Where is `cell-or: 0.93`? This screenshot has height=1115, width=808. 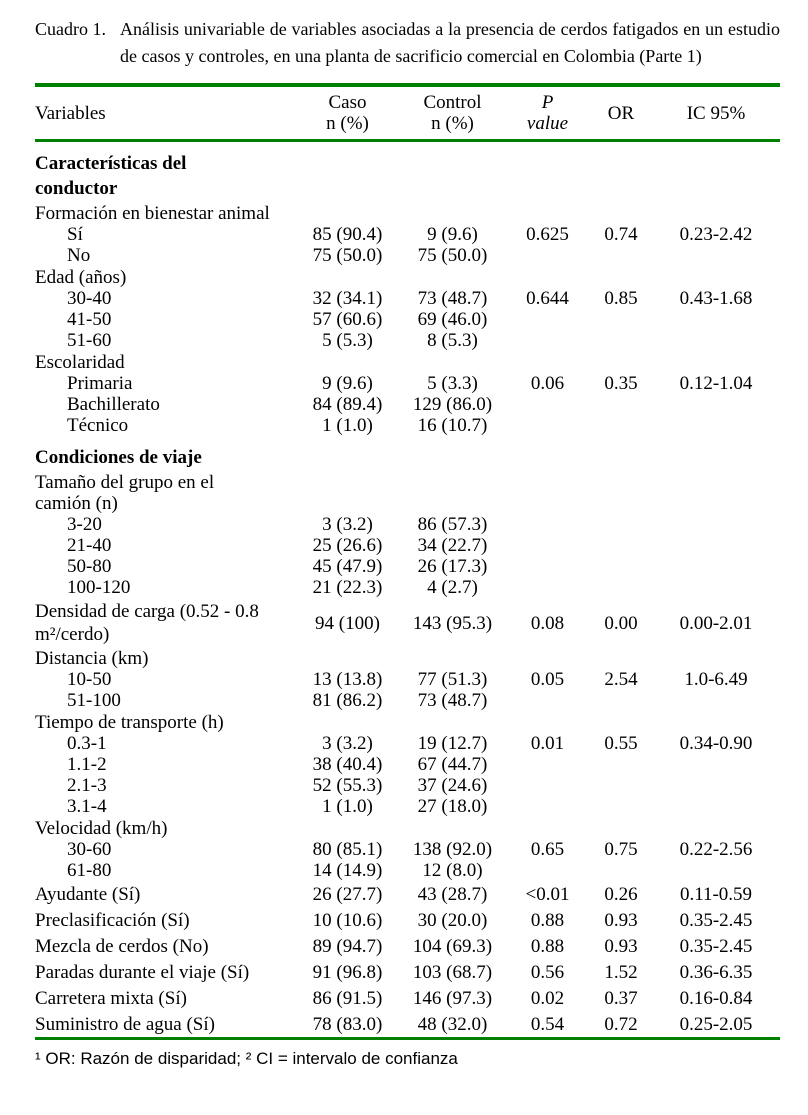
cell-or: 0.93 is located at coordinates (621, 920).